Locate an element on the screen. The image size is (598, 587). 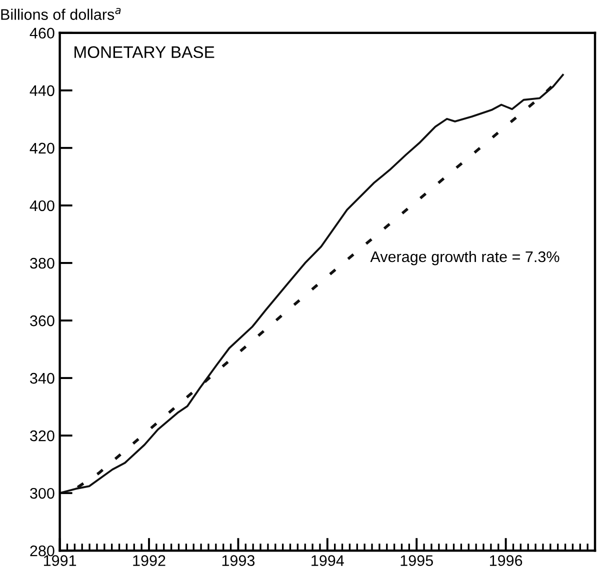
y-tick-label: 320 is located at coordinates (42, 436).